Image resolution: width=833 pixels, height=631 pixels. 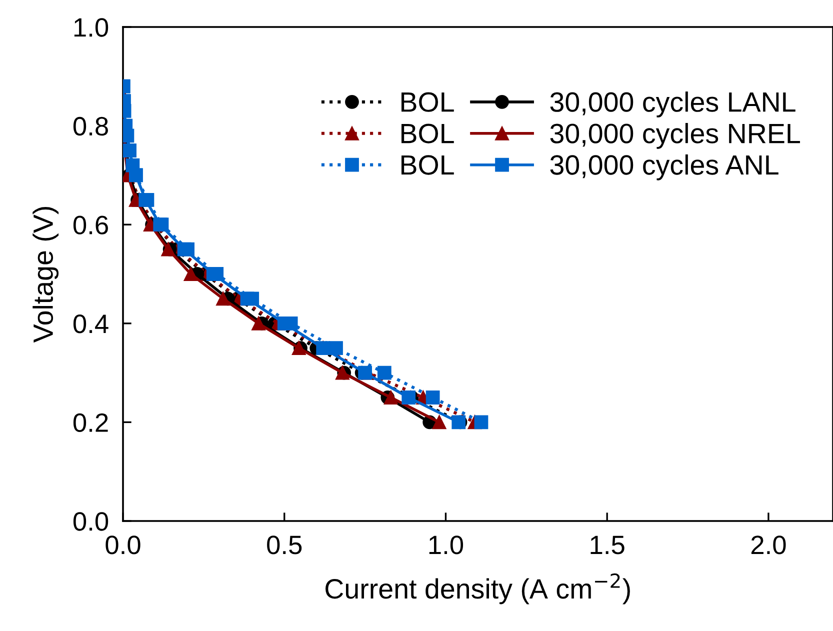 What do you see at coordinates (91, 27) in the screenshot?
I see `y-tick-label: 1.0` at bounding box center [91, 27].